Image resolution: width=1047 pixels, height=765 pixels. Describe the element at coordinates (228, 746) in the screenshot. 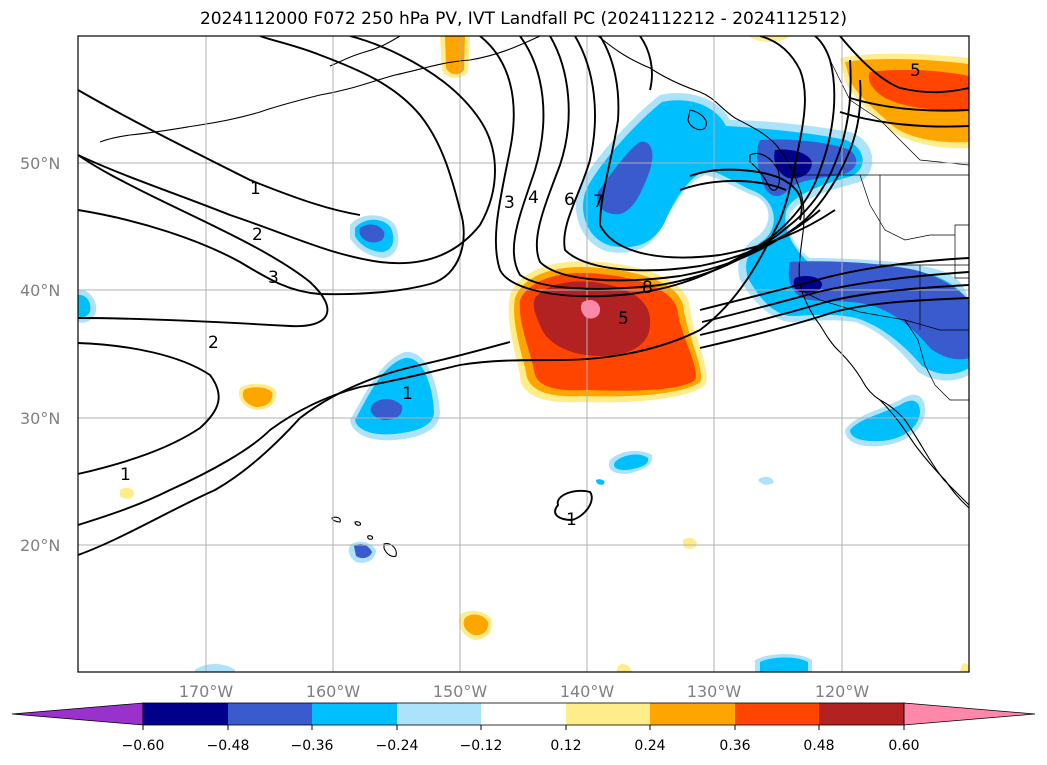

I see `colorbar-tick-label: −0.48` at that location.